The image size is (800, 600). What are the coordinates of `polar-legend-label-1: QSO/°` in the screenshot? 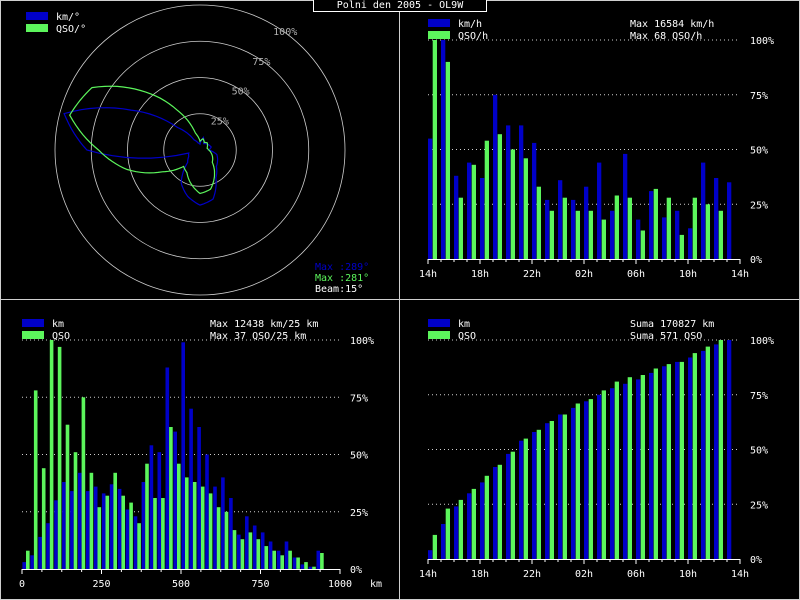 It's located at (71, 29).